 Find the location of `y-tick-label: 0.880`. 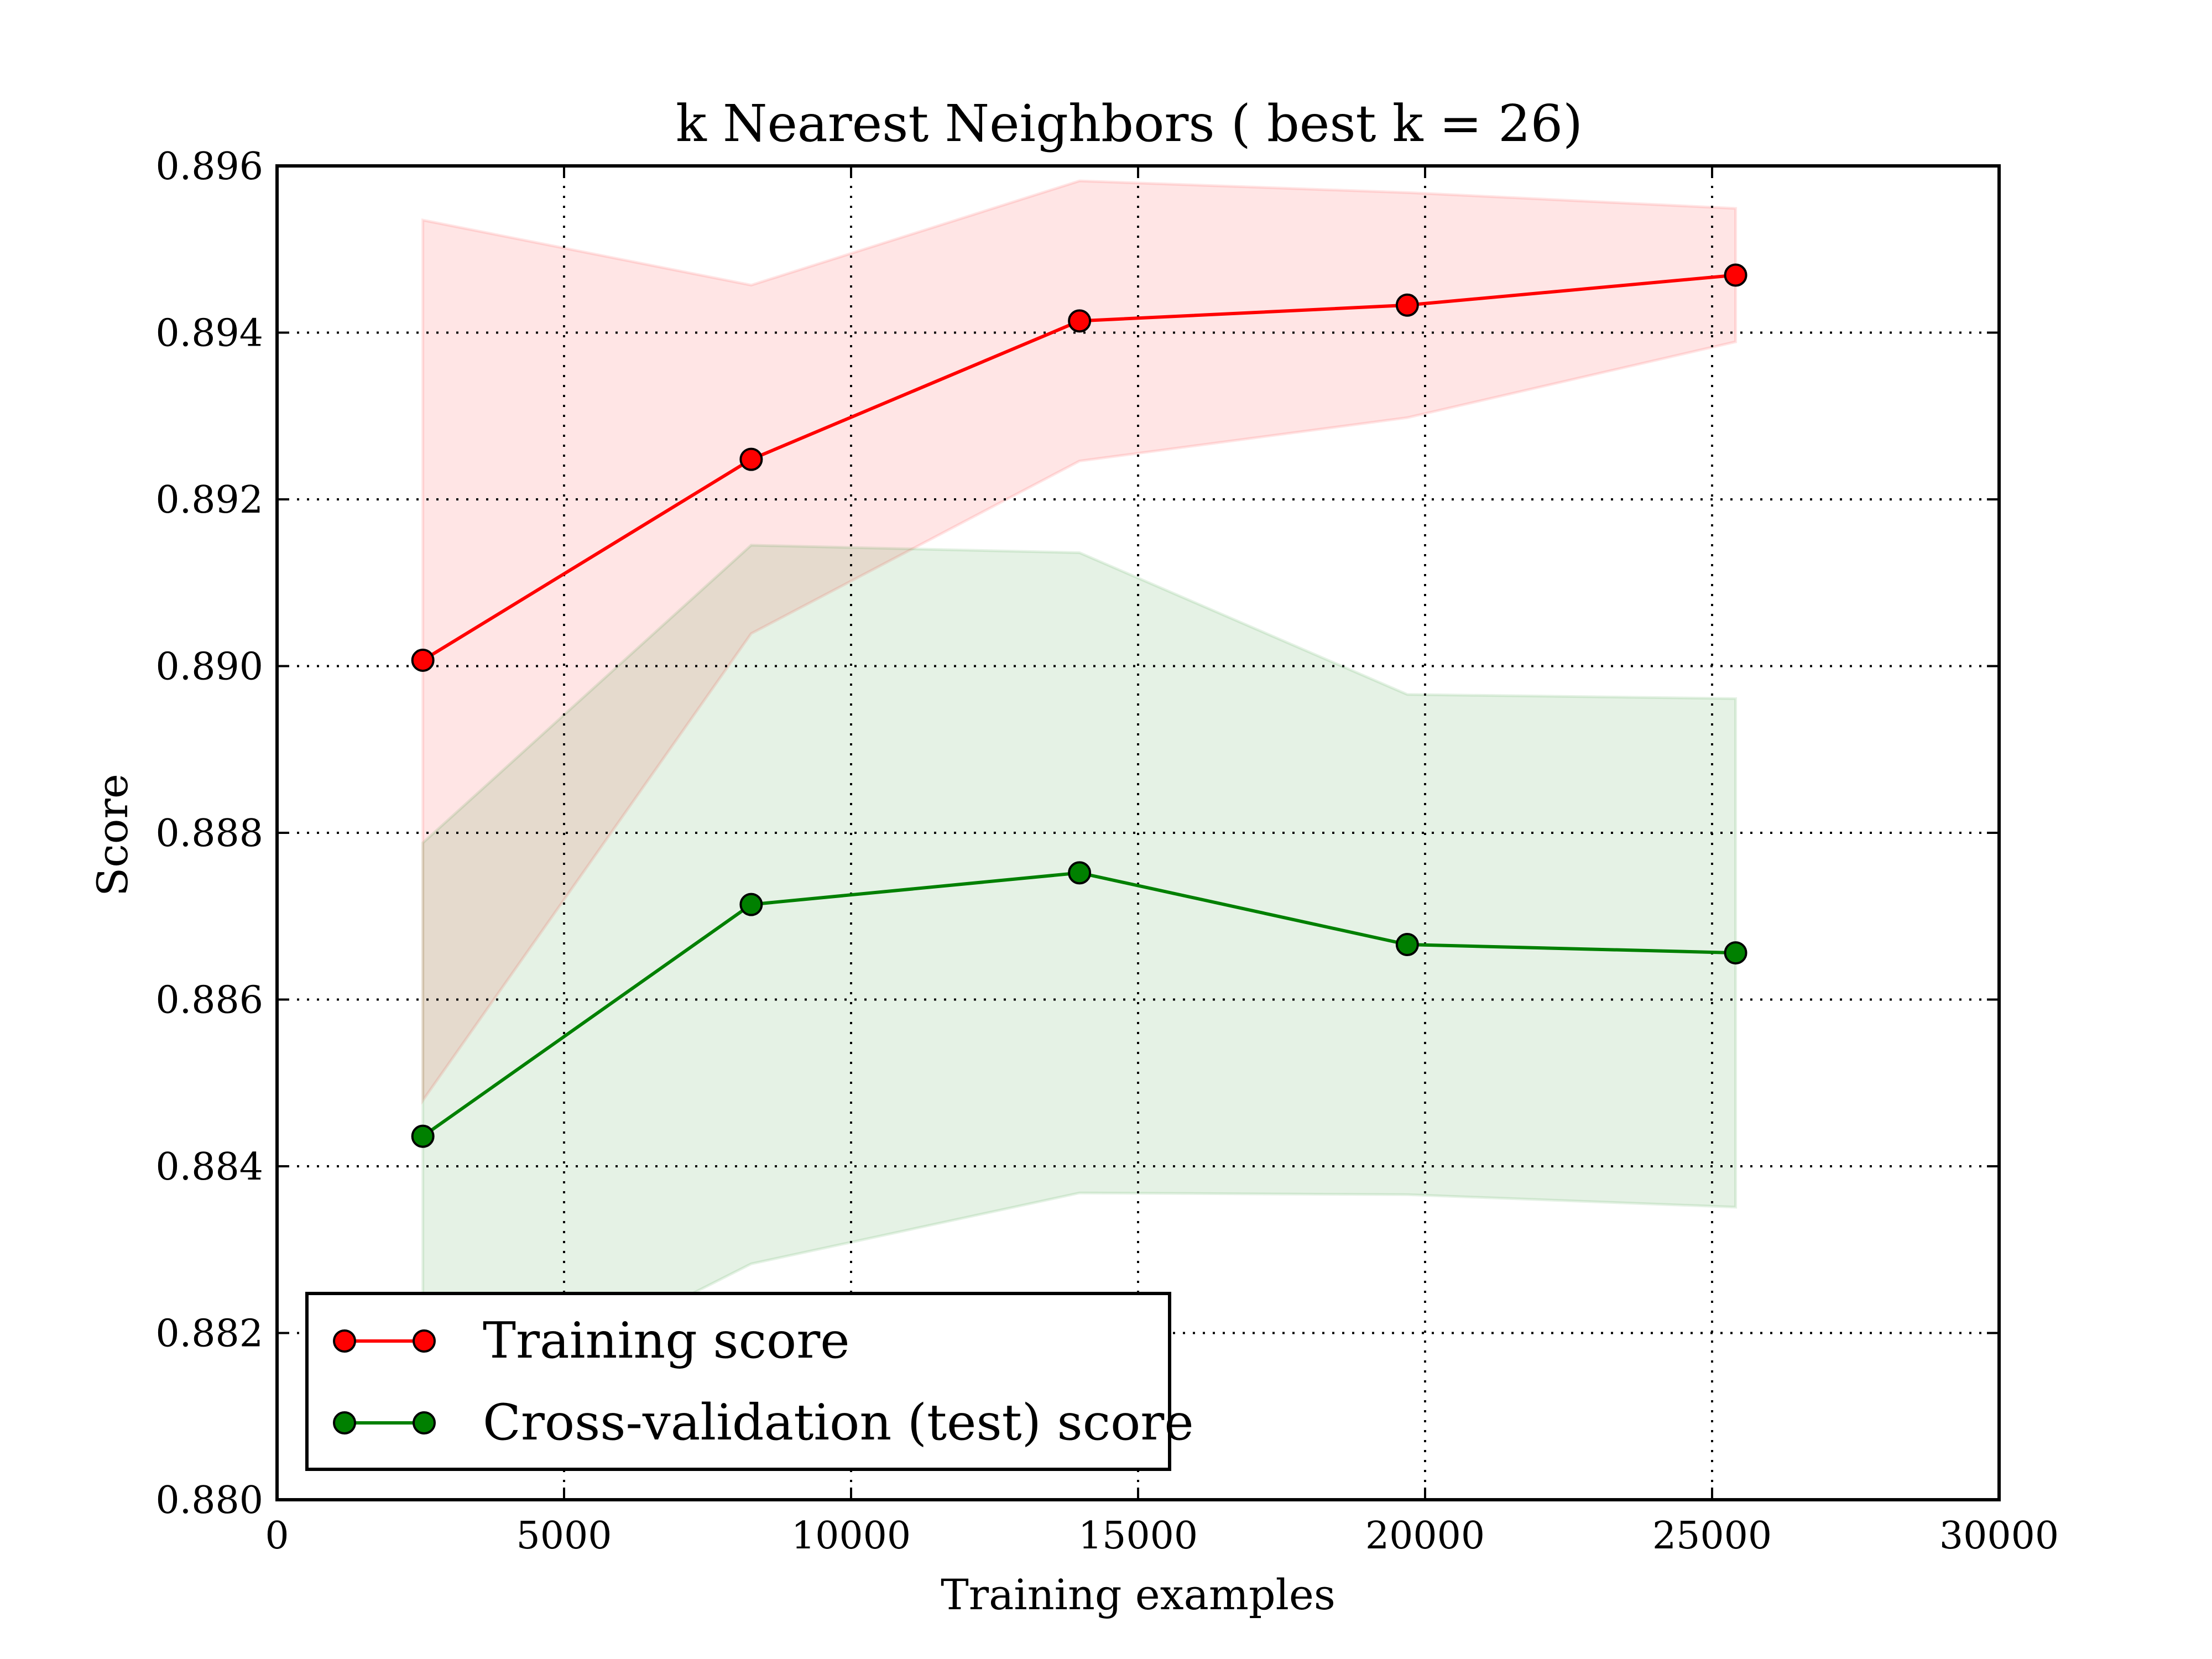

y-tick-label: 0.880 is located at coordinates (209, 1501).